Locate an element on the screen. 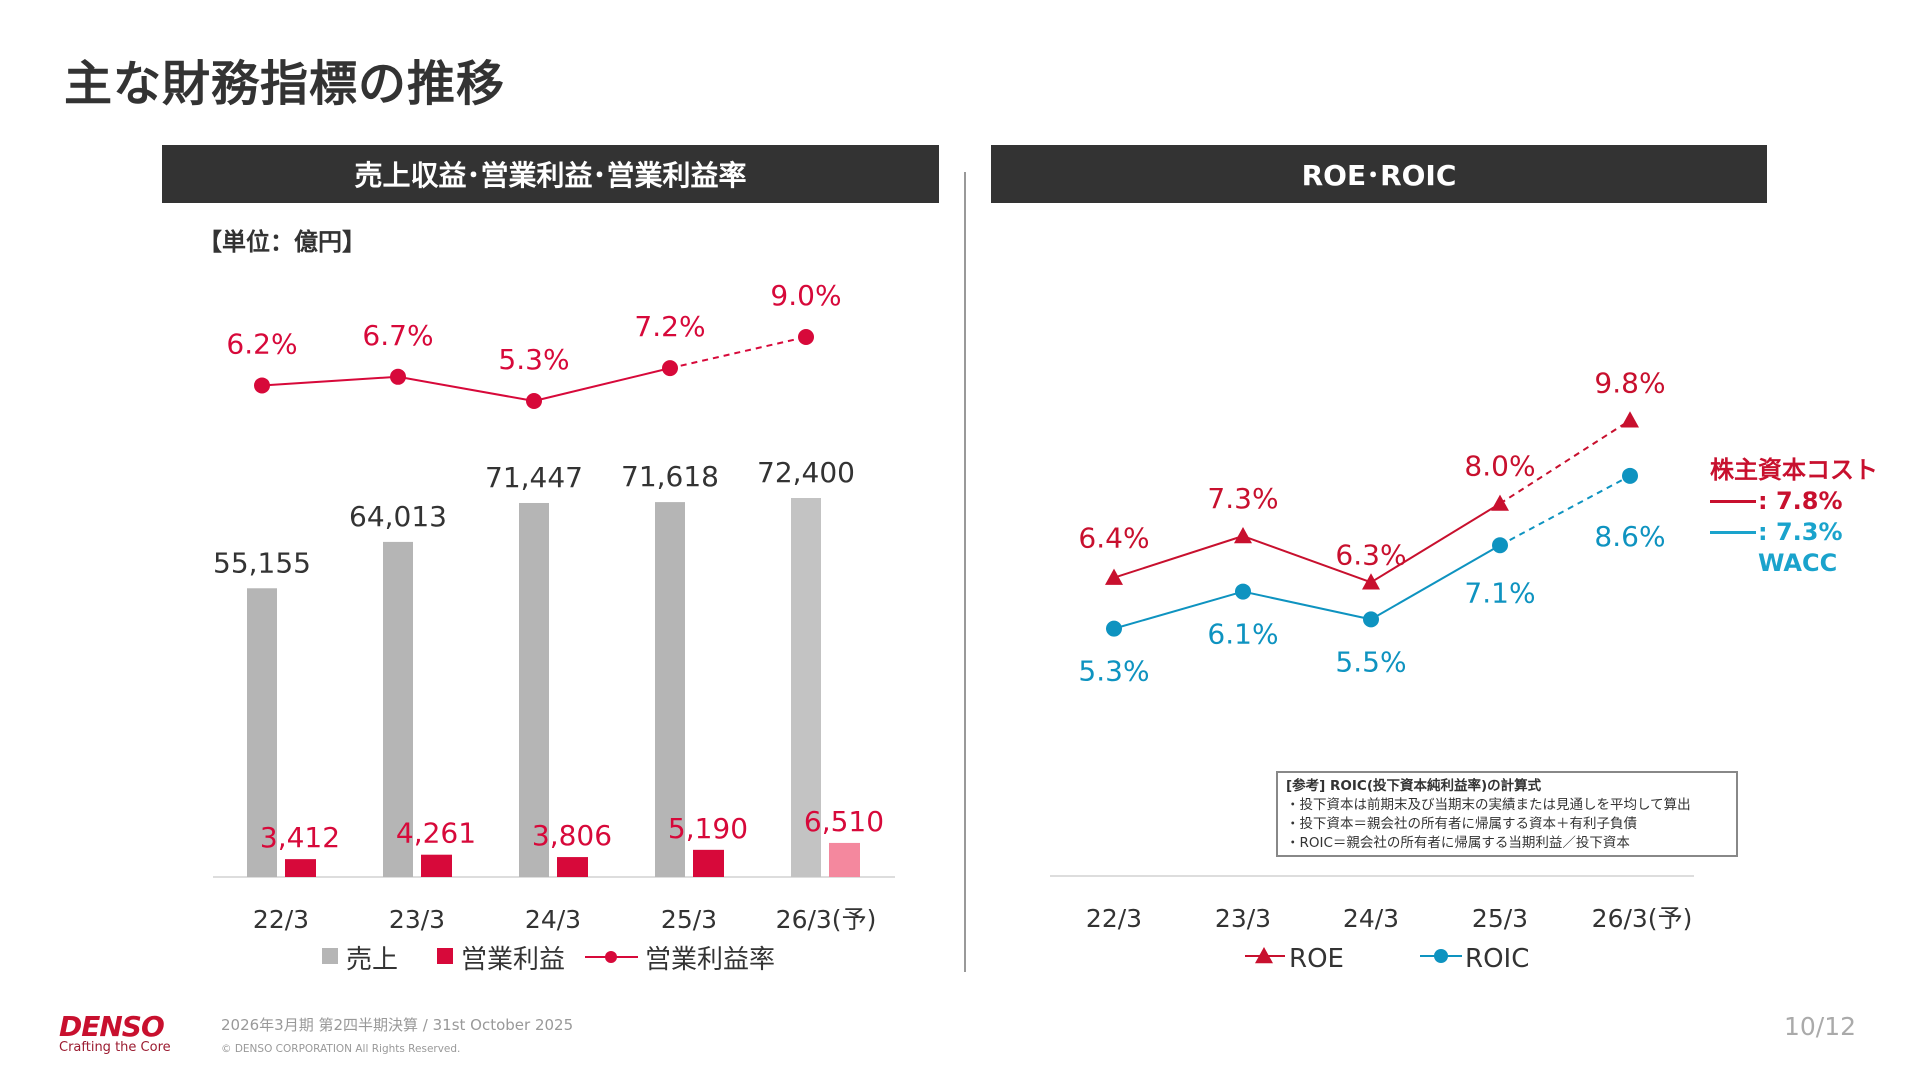 The image size is (1920, 1080). note-heading: [参考] ROIC(投下資本純利益率)の計算式 is located at coordinates (1414, 786).